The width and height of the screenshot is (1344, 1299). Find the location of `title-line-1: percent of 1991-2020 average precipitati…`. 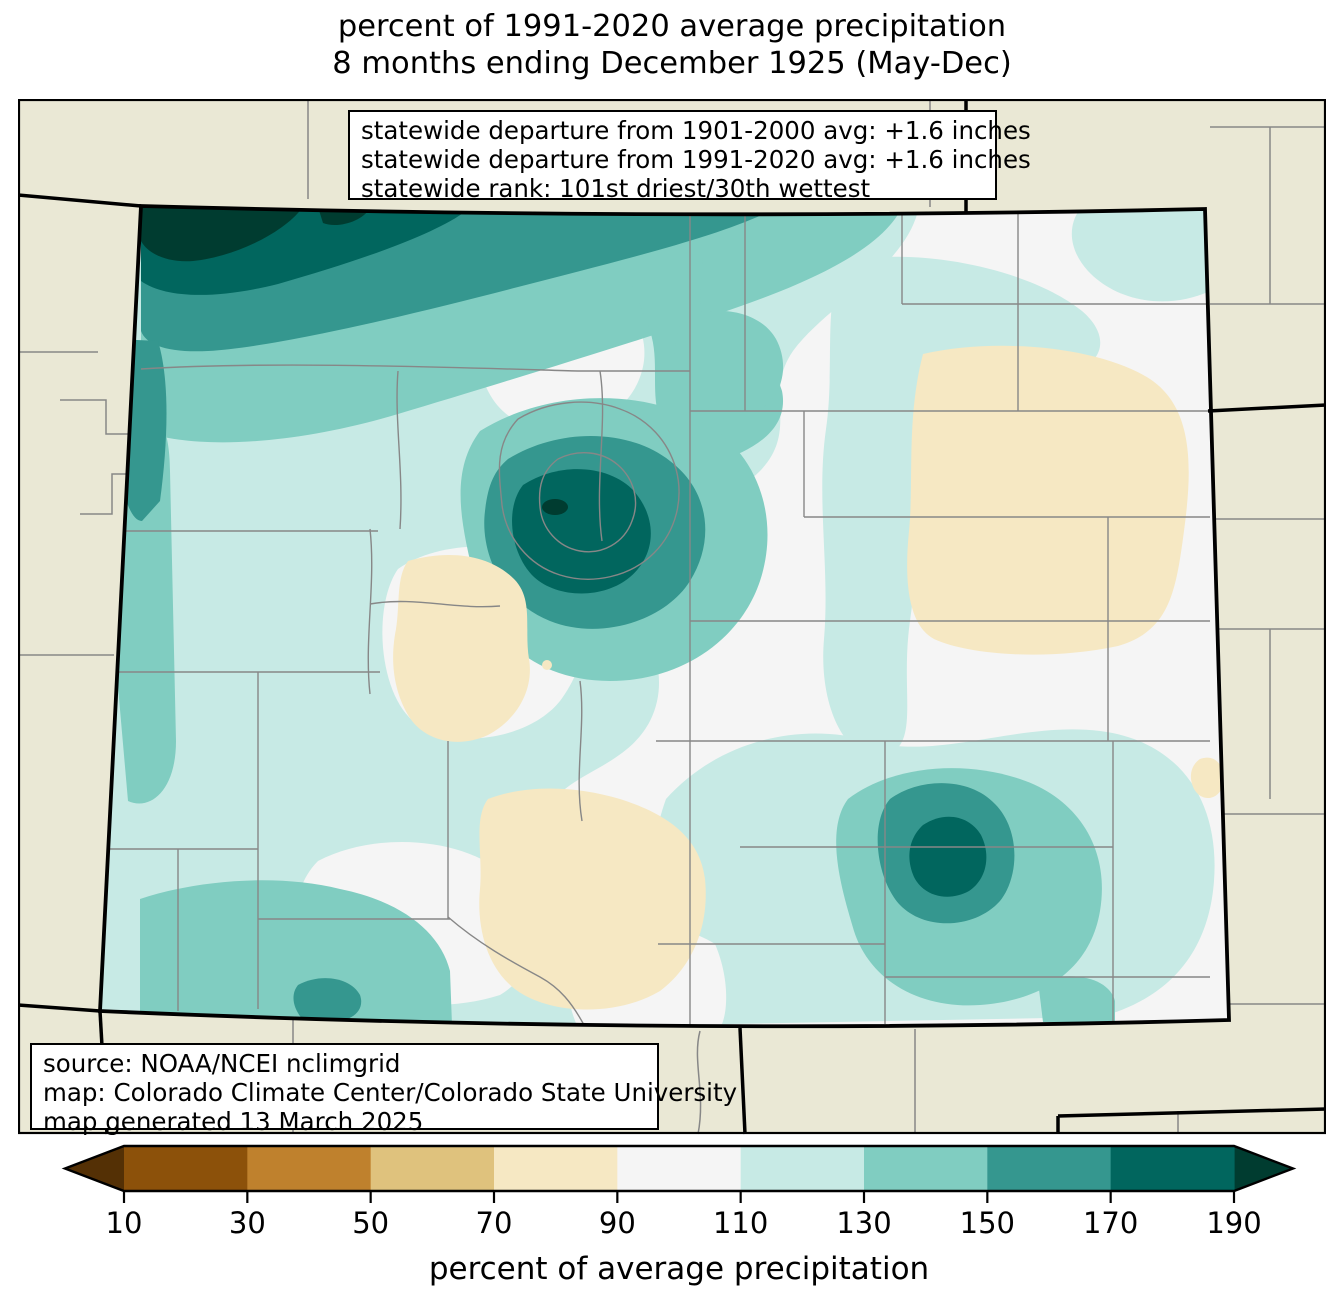

title-line-1: percent of 1991-2020 average precipitati… is located at coordinates (672, 26).